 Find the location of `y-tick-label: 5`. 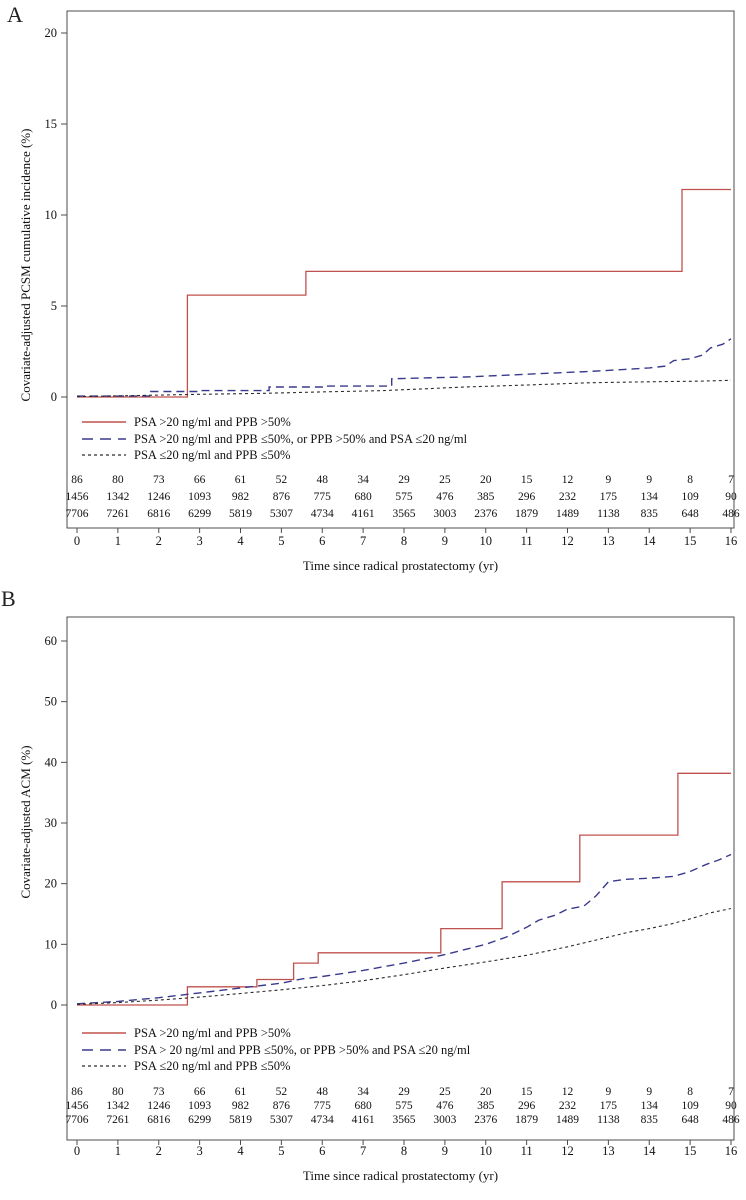

y-tick-label: 5 is located at coordinates (54, 306).